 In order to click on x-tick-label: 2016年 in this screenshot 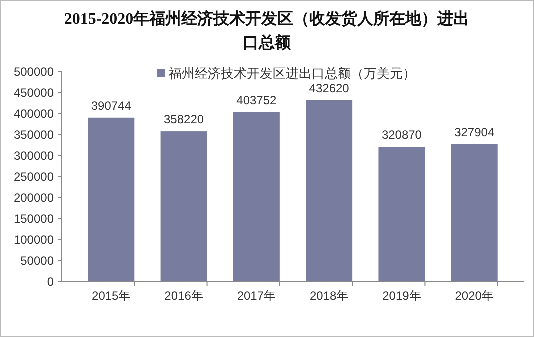, I will do `click(184, 296)`.